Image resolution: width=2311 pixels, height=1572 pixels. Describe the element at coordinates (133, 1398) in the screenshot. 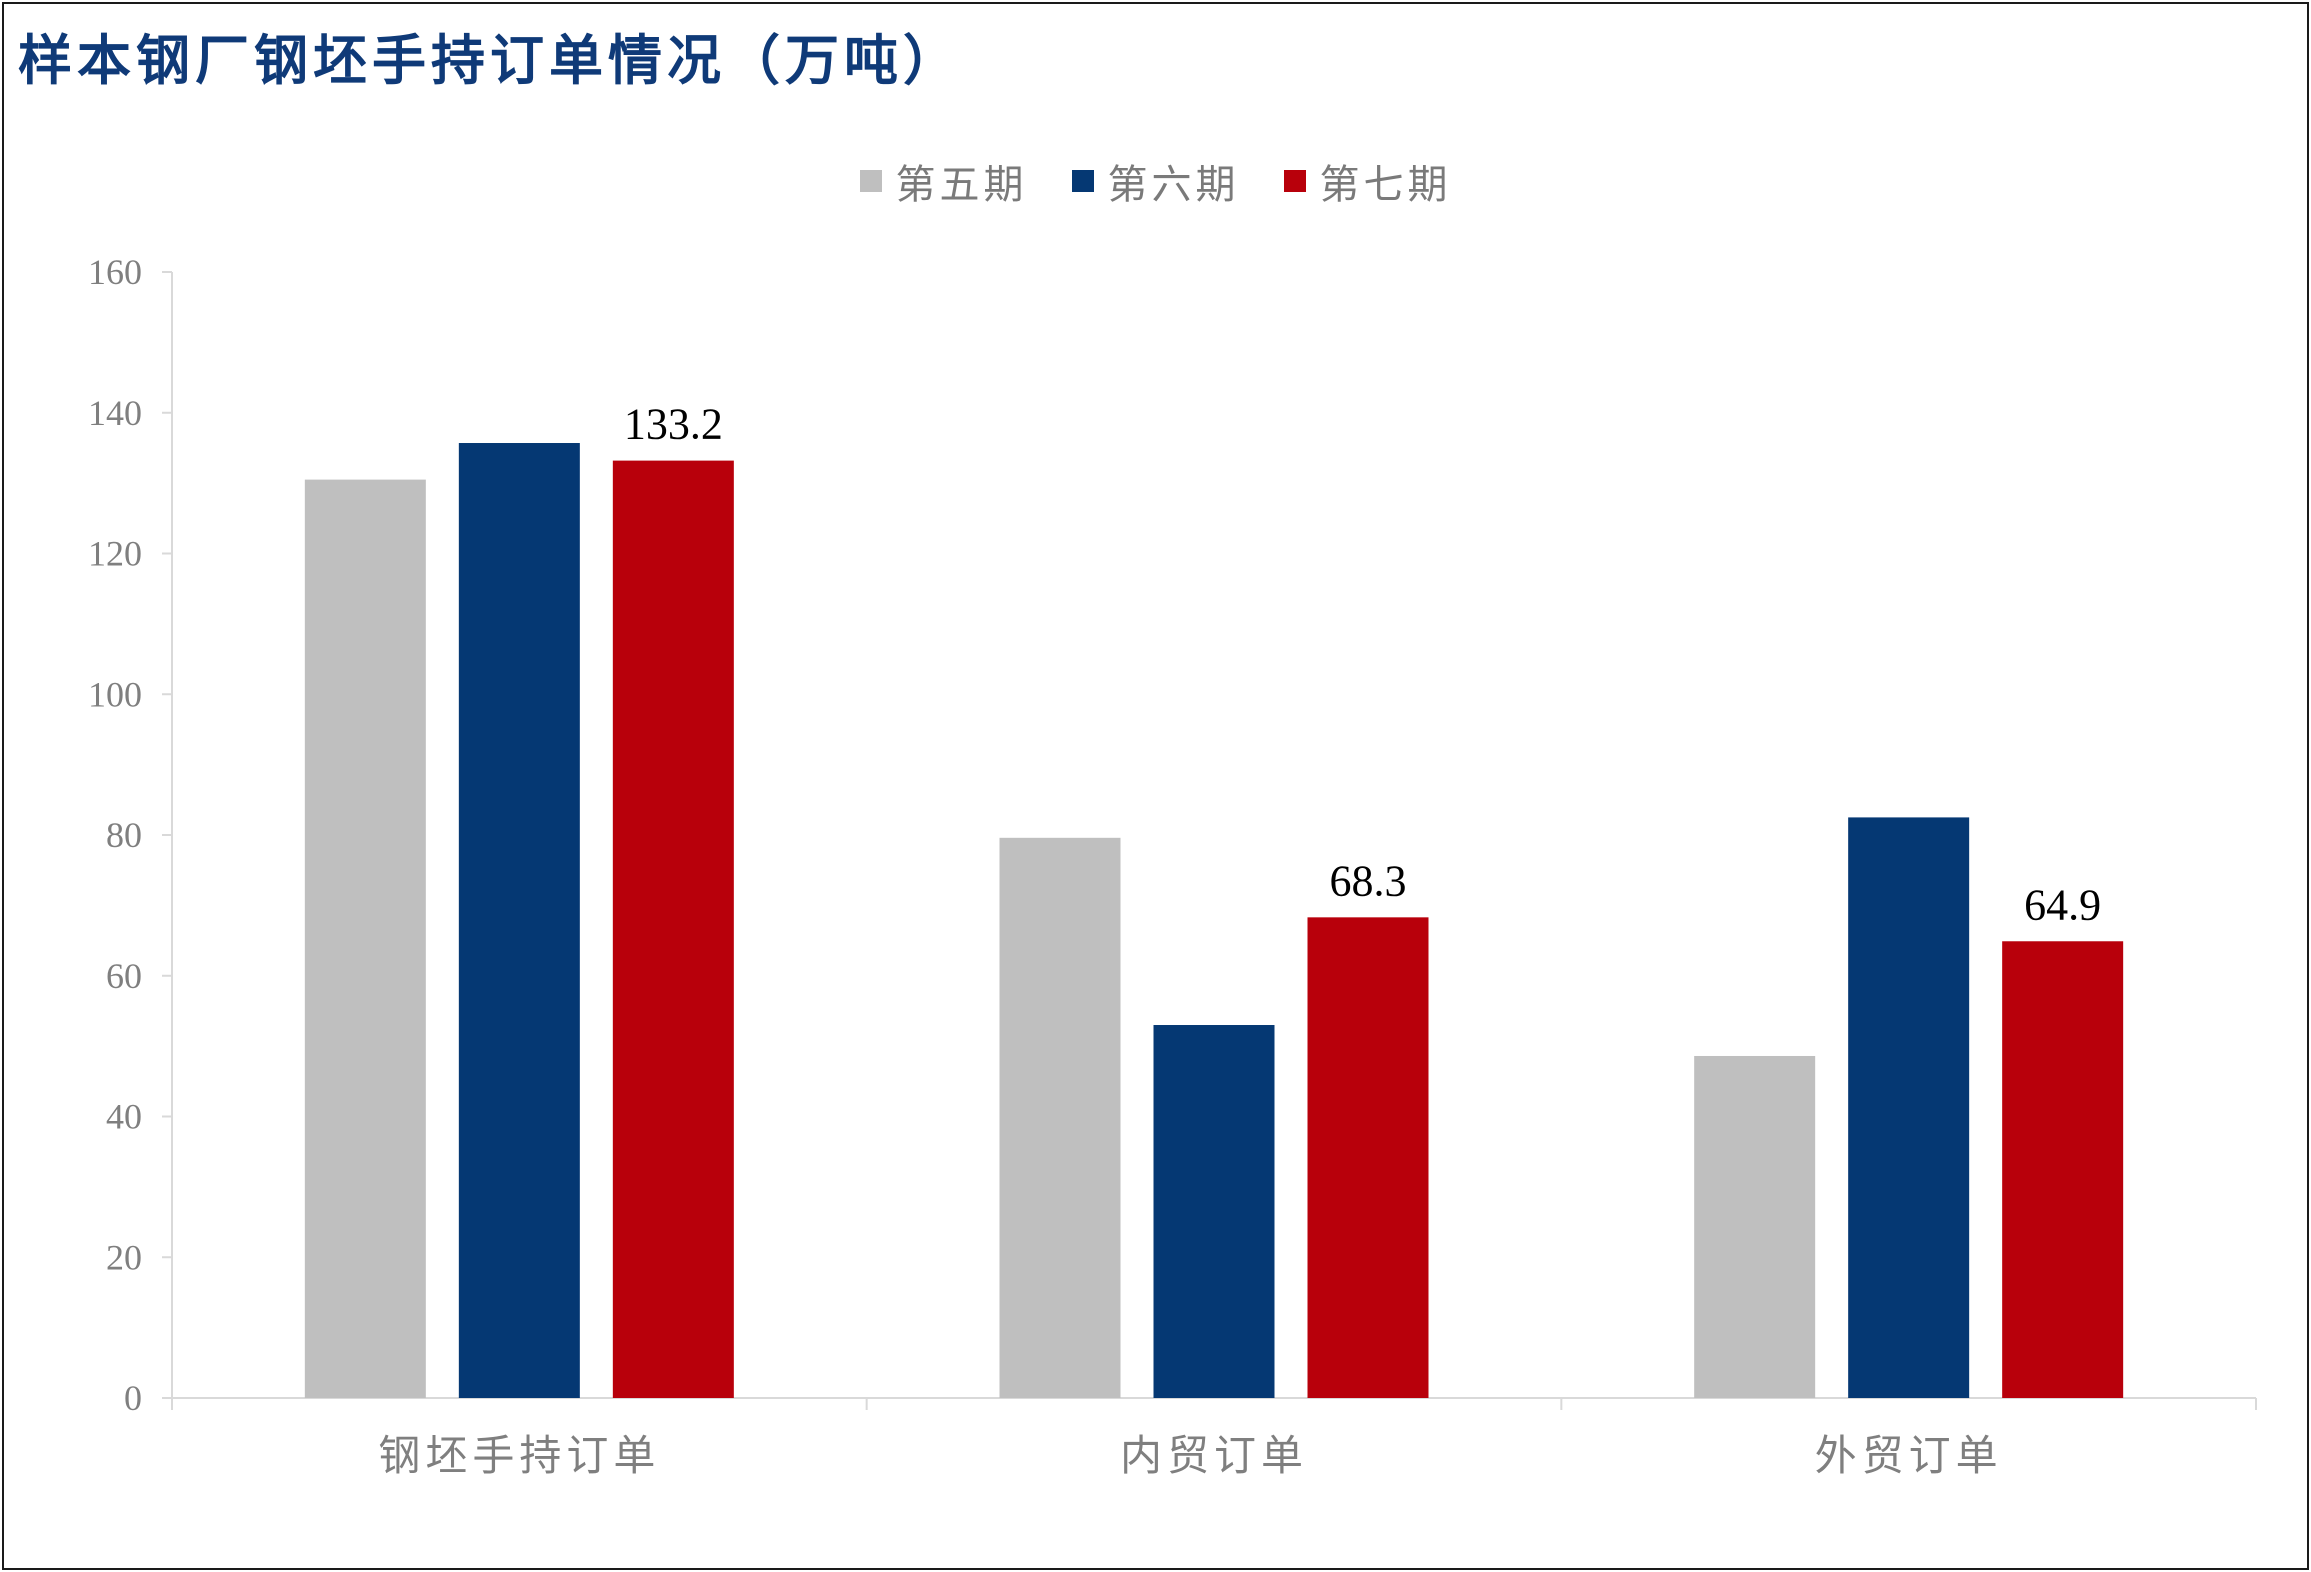

I see `y-tick-label: 0` at that location.